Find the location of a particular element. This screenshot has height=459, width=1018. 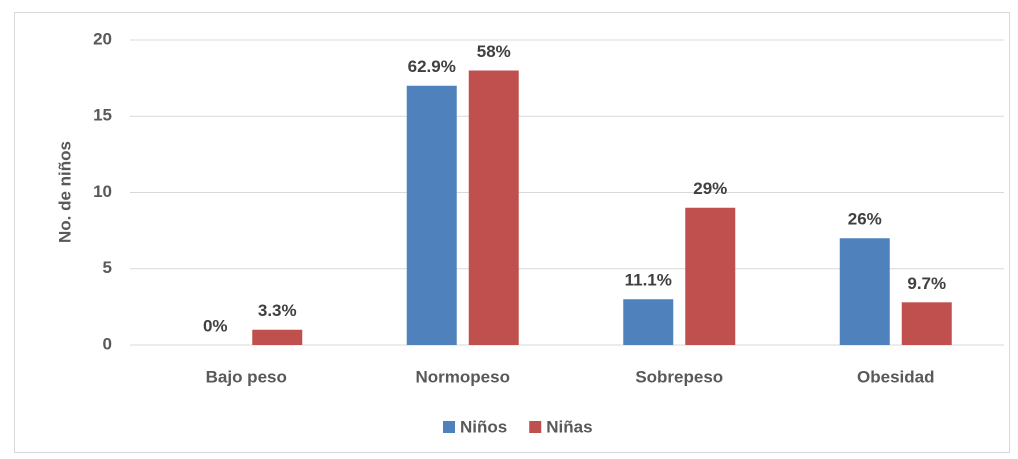

y-tick-label: 5 is located at coordinates (107, 267).